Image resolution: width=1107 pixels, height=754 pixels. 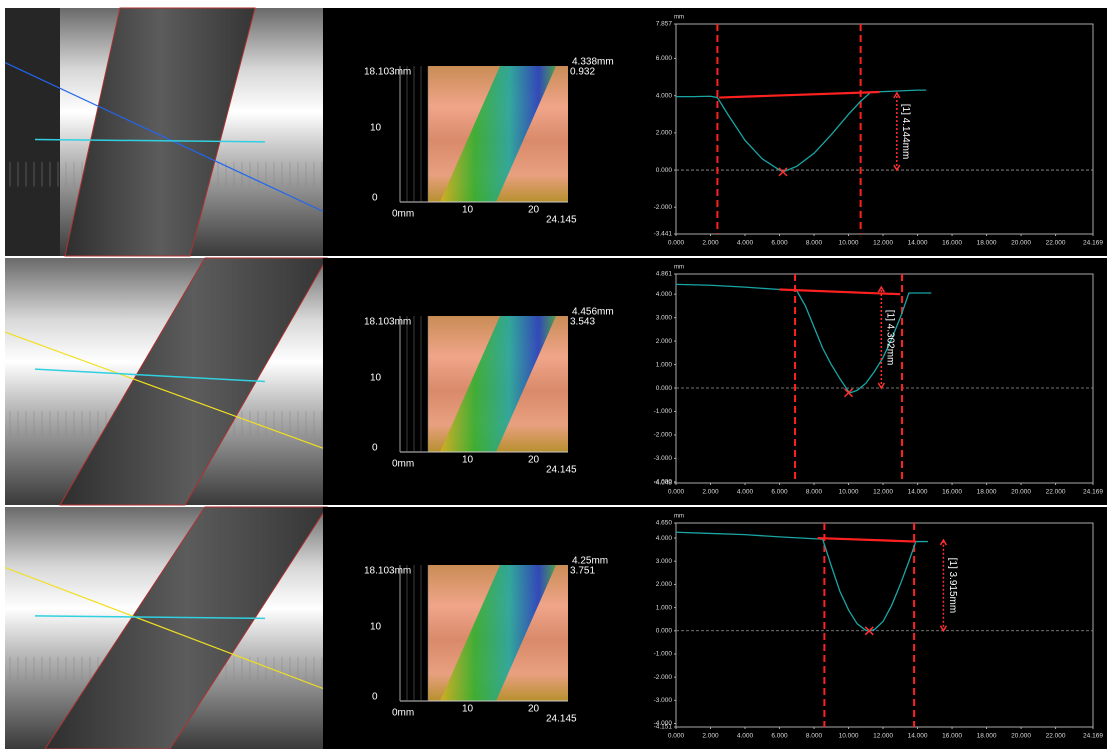 What do you see at coordinates (952, 736) in the screenshot?
I see `x-tick-label: 16.000` at bounding box center [952, 736].